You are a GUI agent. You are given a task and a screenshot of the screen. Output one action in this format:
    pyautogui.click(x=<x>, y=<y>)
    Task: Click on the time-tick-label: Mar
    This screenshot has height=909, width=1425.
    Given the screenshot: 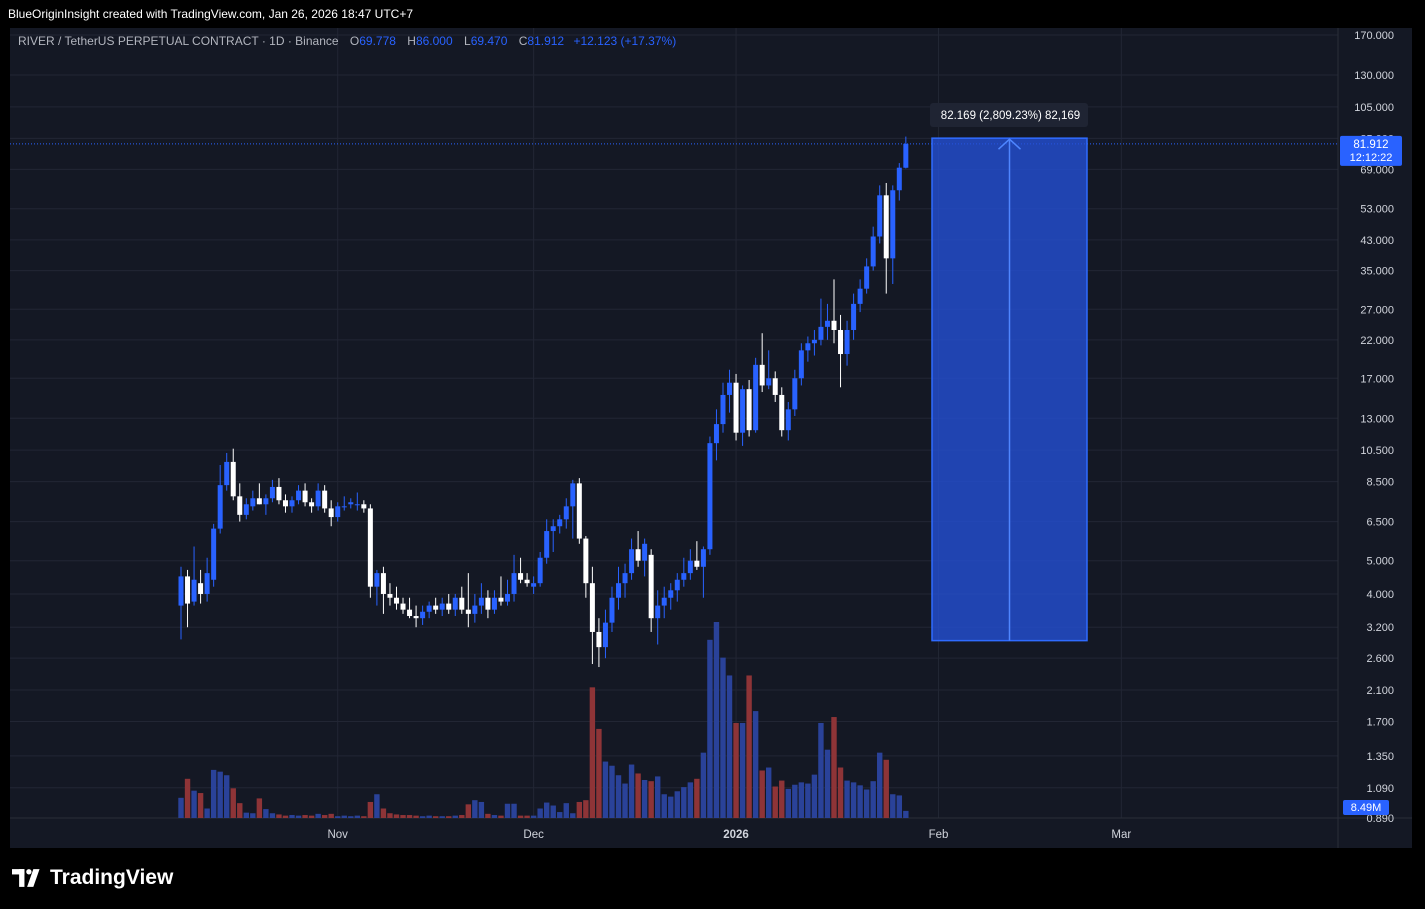 What is the action you would take?
    pyautogui.click(x=1121, y=835)
    